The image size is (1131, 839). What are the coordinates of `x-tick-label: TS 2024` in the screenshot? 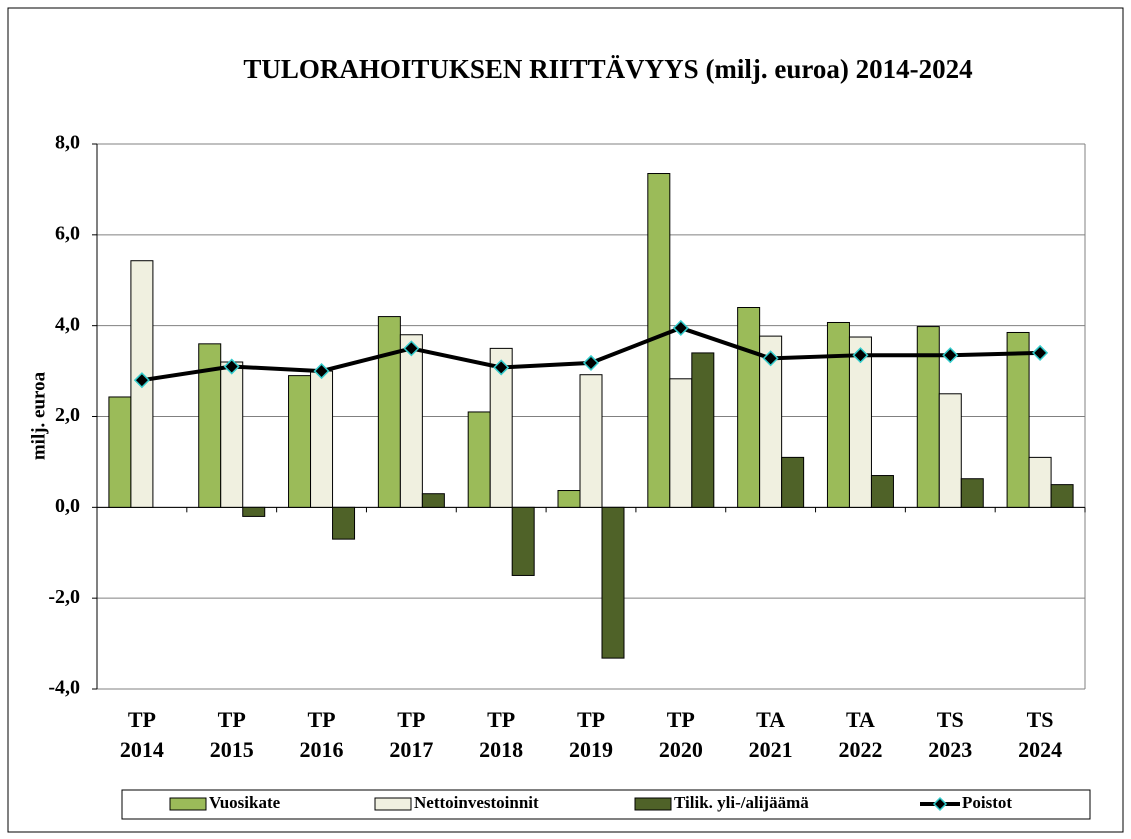 It's located at (1040, 734).